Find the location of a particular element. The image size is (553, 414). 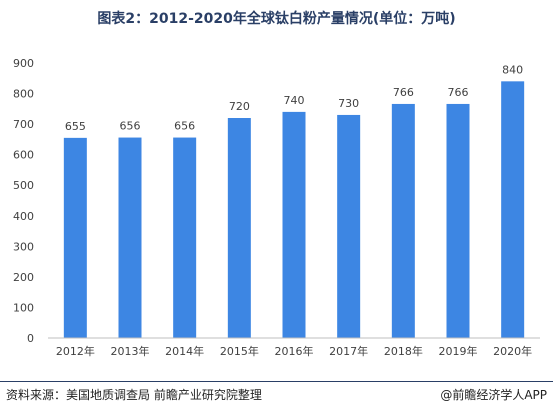

x-tick-label: 2015年 is located at coordinates (239, 351).